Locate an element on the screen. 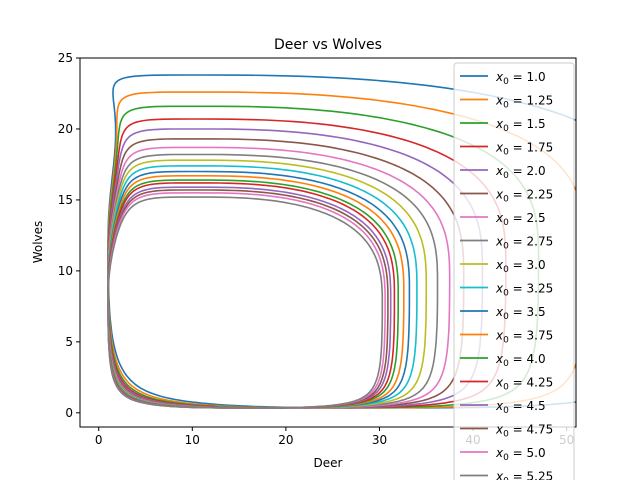  y-tick-label: 15 is located at coordinates (65, 200).